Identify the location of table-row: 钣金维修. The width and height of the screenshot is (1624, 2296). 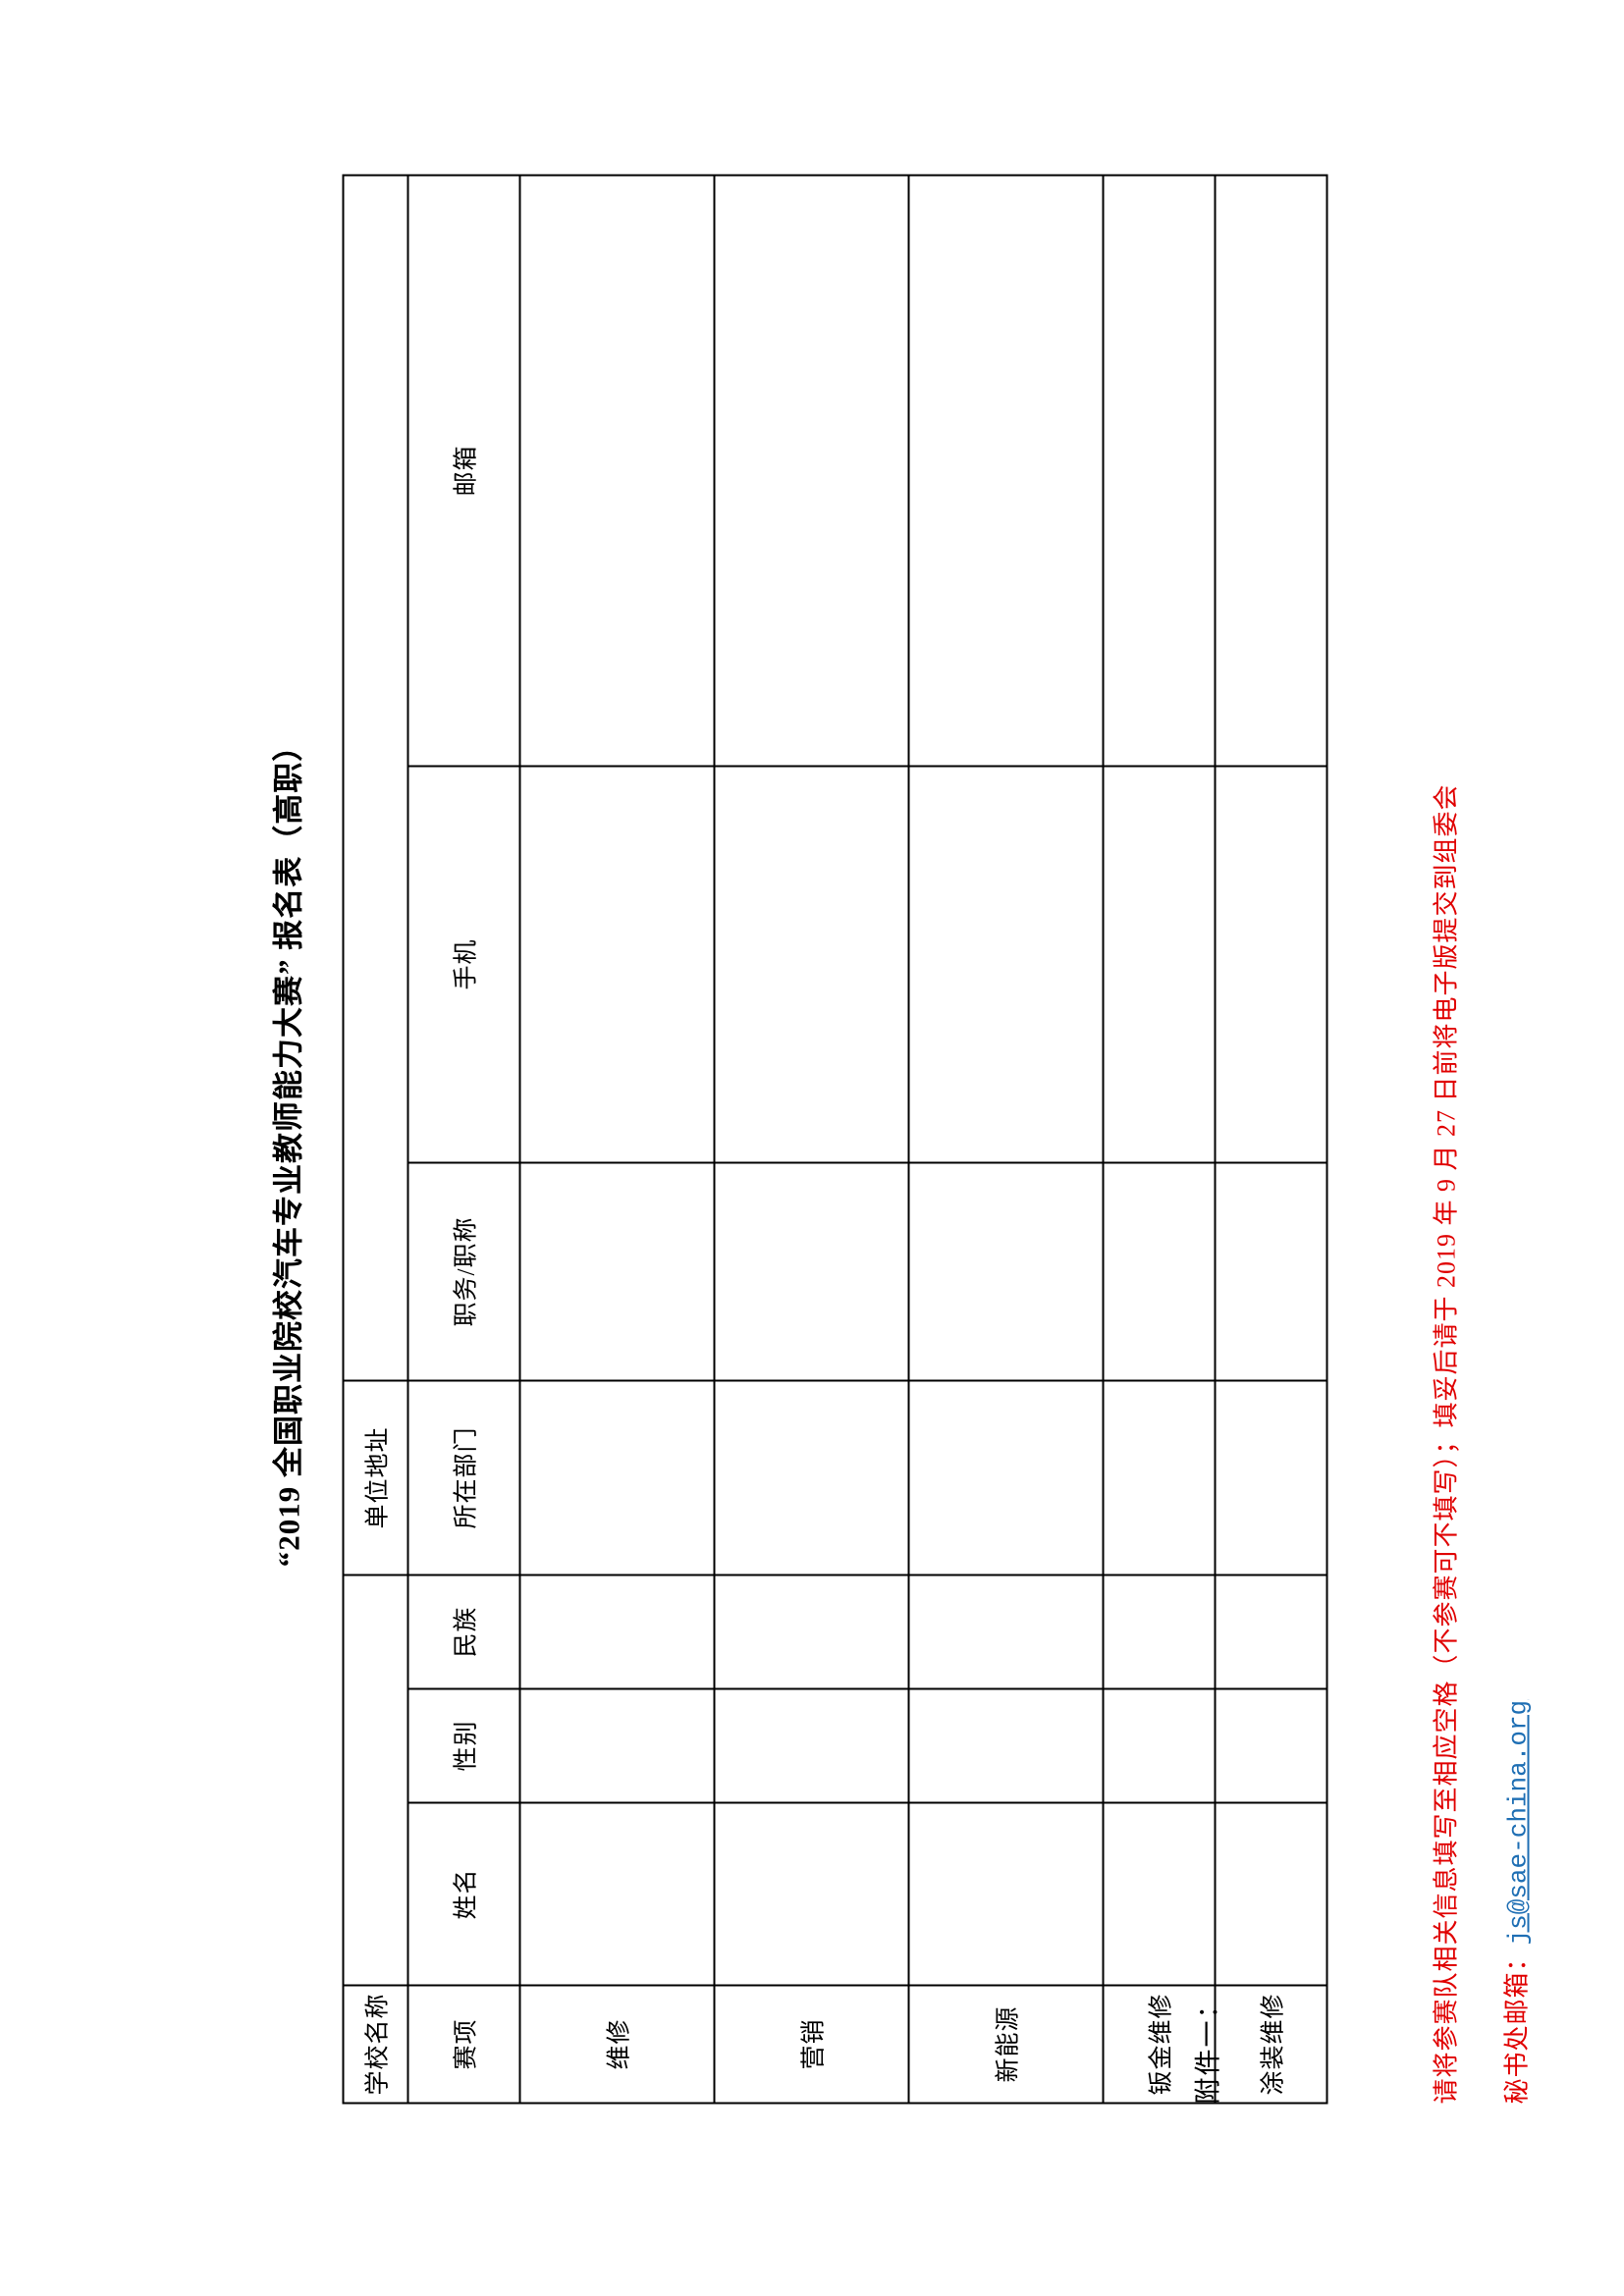
(1159, 1138).